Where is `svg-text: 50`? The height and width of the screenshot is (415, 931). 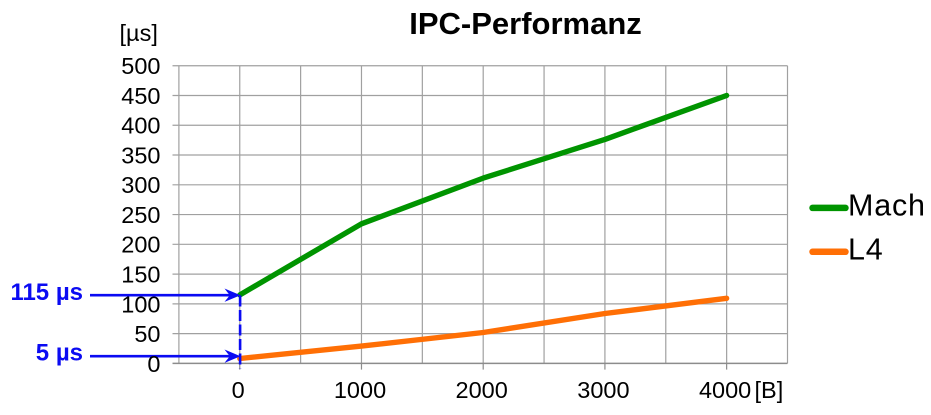
svg-text: 50 is located at coordinates (147, 334).